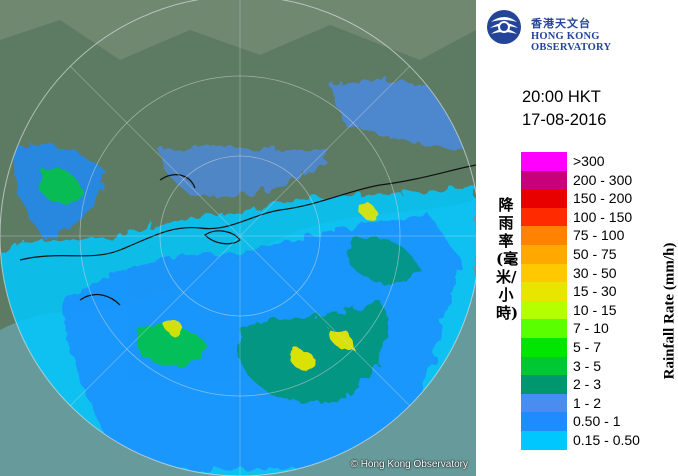 This screenshot has height=476, width=678. I want to click on legend-item: 2 - 3, so click(591, 384).